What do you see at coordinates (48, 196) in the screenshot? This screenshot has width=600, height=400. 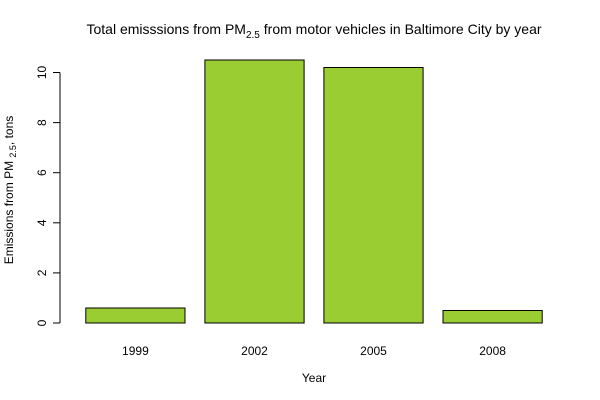 I see `y-axis: 0 2 4 6 8 10` at bounding box center [48, 196].